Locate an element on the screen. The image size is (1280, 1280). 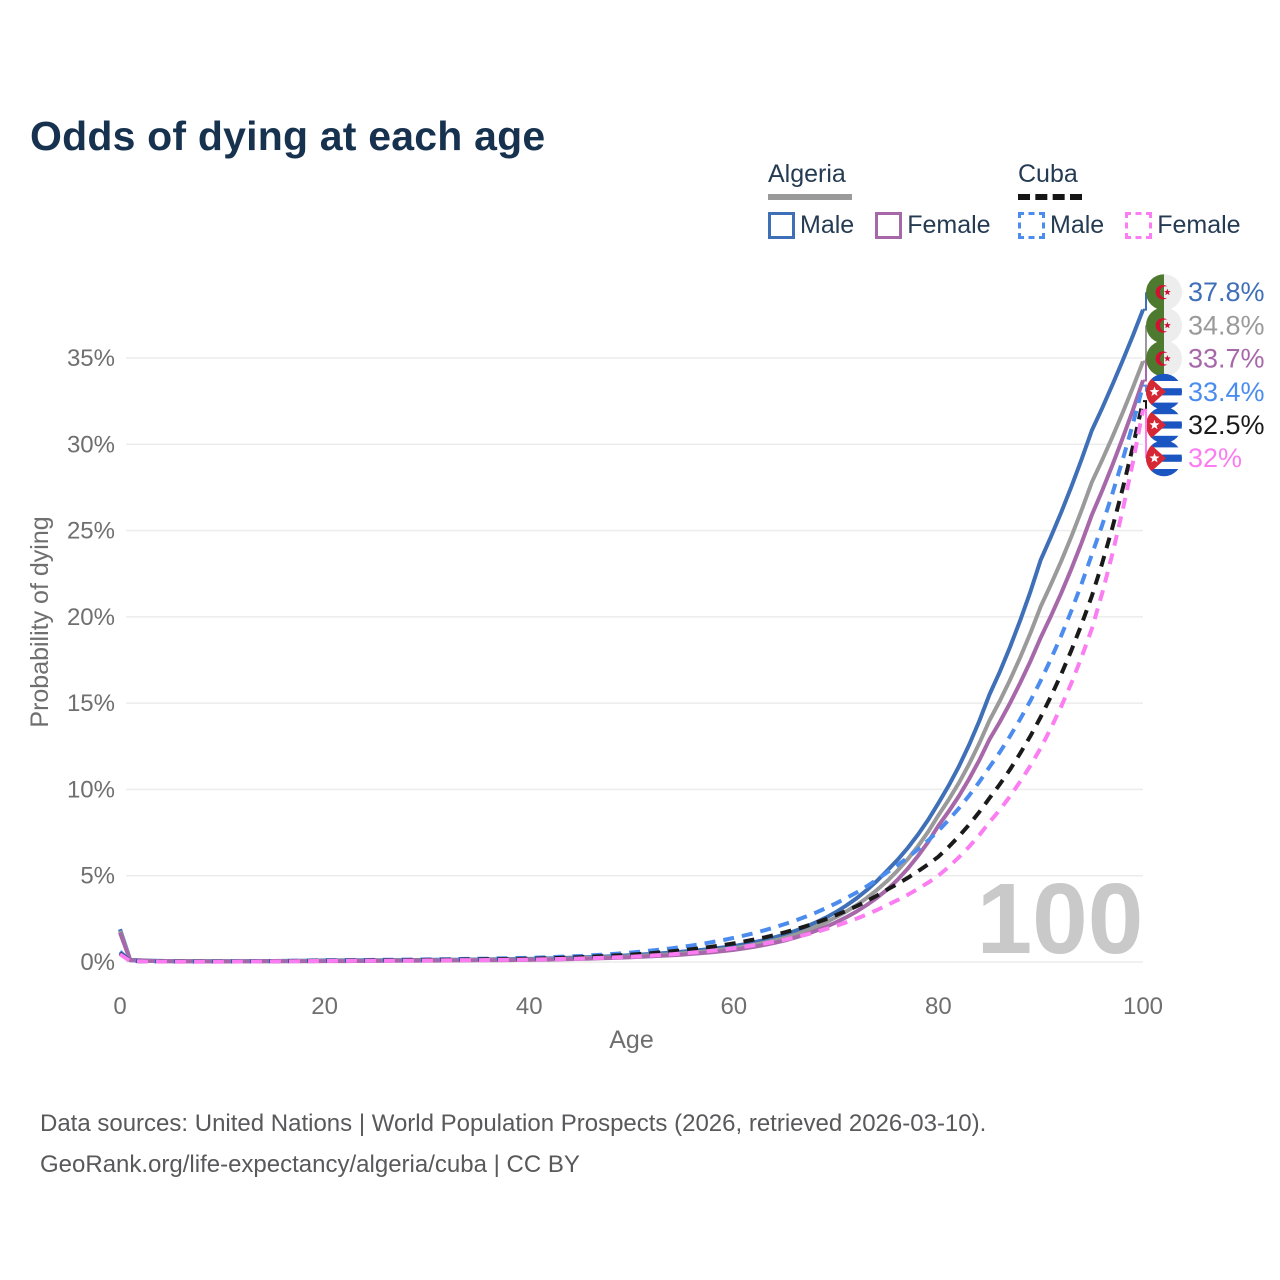
x-axis-tick-label: 100 is located at coordinates (1143, 1006).